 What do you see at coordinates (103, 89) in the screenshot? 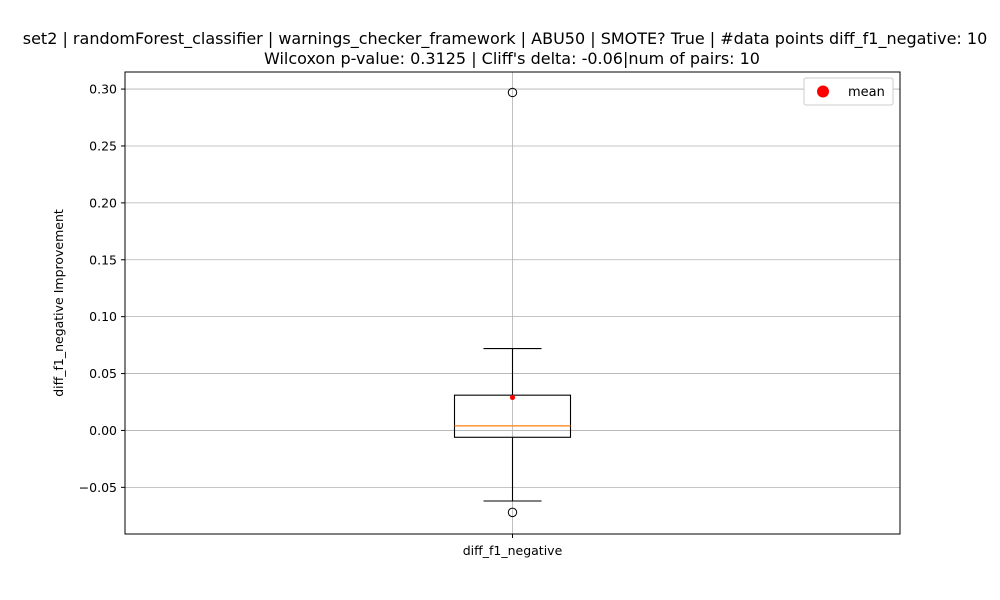
I see `y-tick-label: 0.30` at bounding box center [103, 89].